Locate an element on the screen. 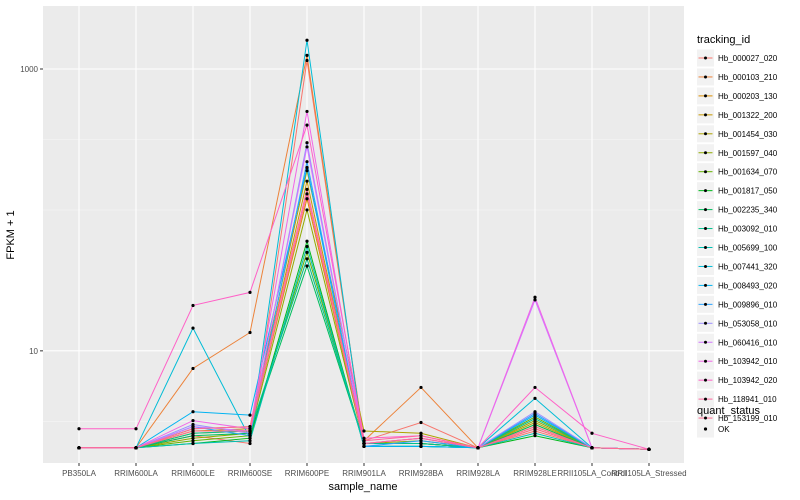  legend-label: Hb_009896_010 is located at coordinates (748, 304).